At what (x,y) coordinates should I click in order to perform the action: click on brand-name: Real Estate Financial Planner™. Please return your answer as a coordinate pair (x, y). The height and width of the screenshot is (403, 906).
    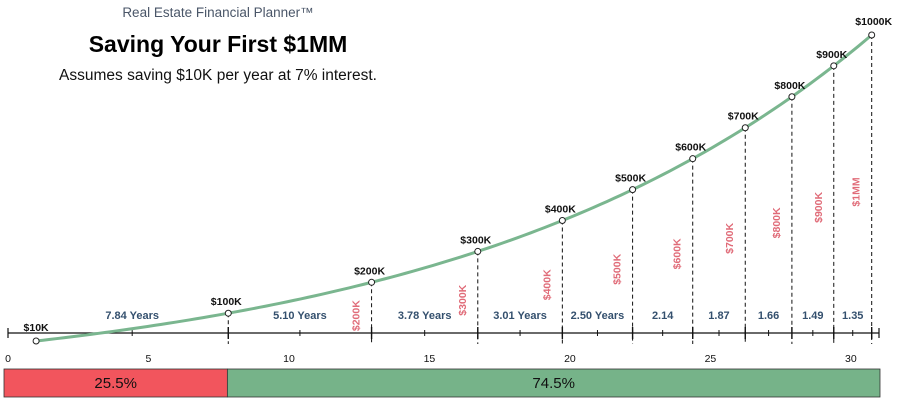
    Looking at the image, I should click on (217, 12).